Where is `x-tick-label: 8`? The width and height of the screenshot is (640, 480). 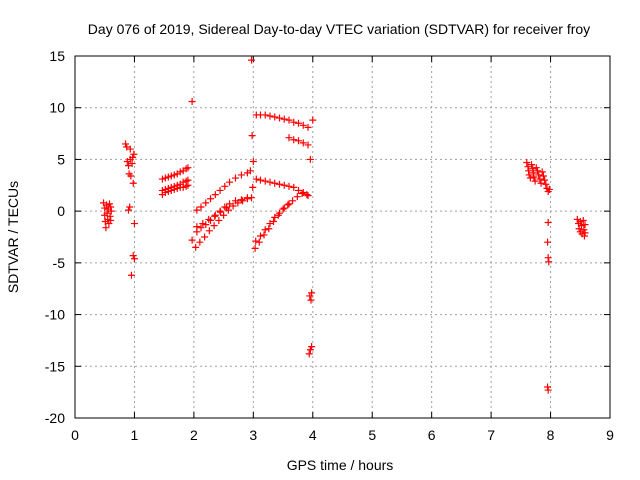
x-tick-label: 8 is located at coordinates (551, 435).